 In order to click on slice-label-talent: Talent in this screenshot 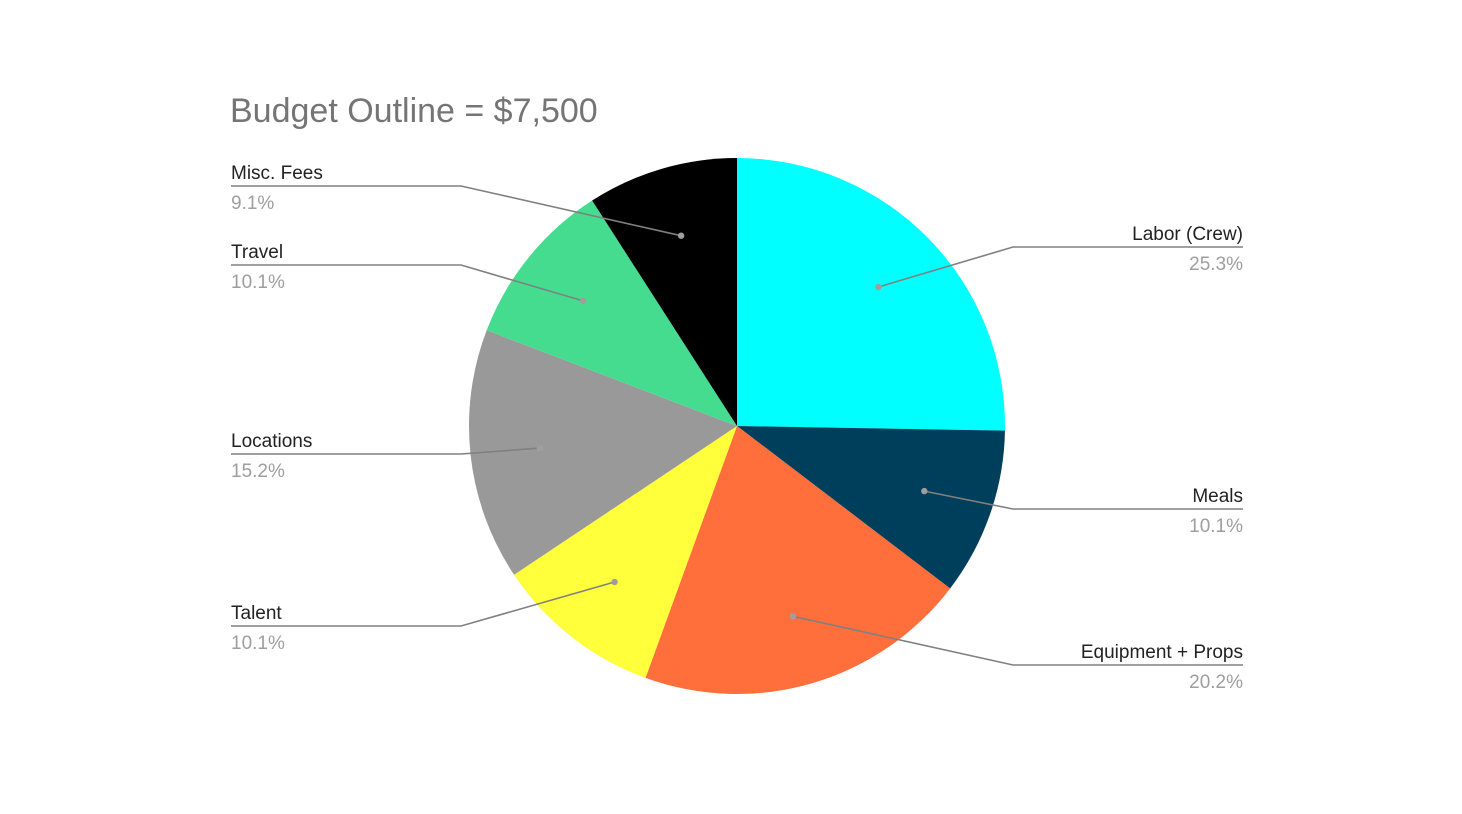, I will do `click(256, 613)`.